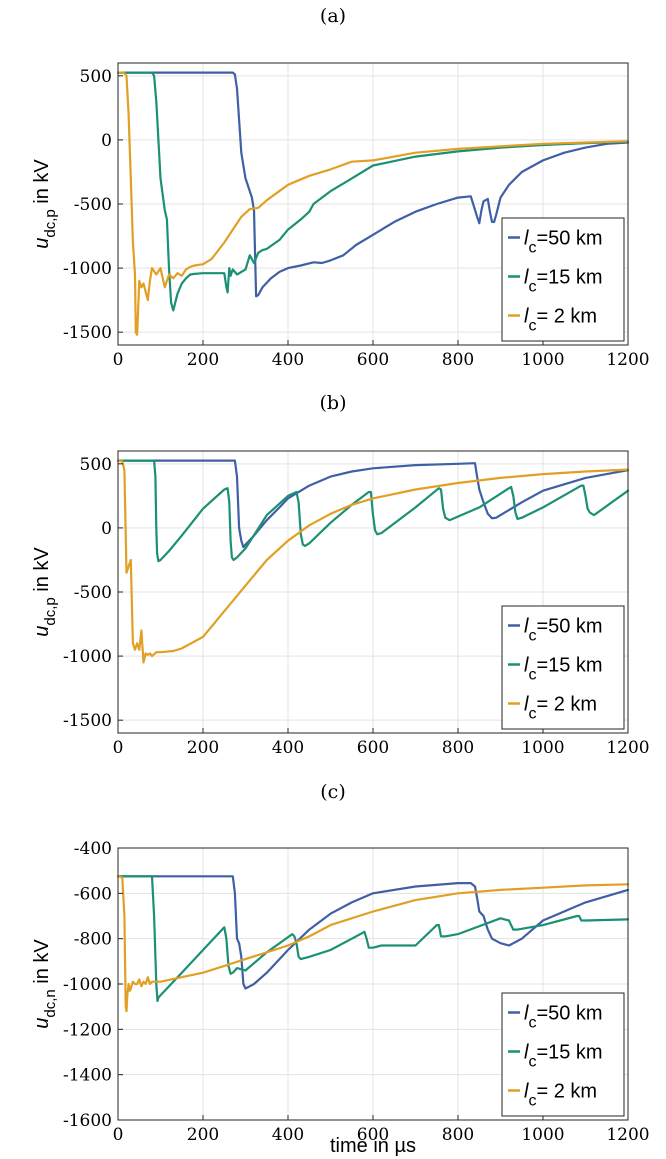  What do you see at coordinates (373, 748) in the screenshot?
I see `panel-b-x-tick-label-3: 600` at bounding box center [373, 748].